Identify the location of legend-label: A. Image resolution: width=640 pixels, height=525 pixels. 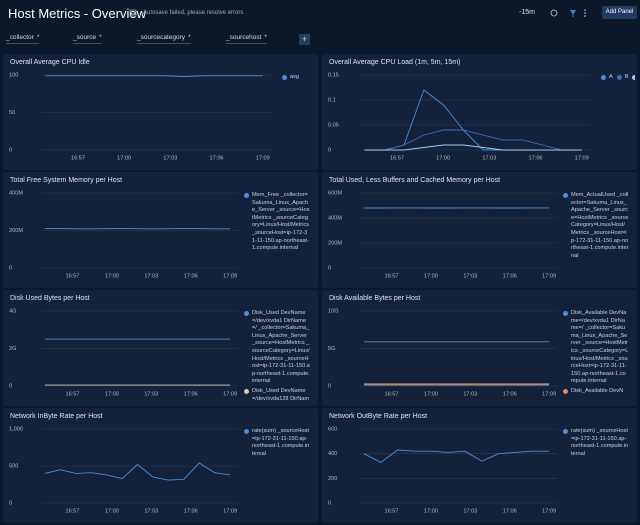
(611, 77).